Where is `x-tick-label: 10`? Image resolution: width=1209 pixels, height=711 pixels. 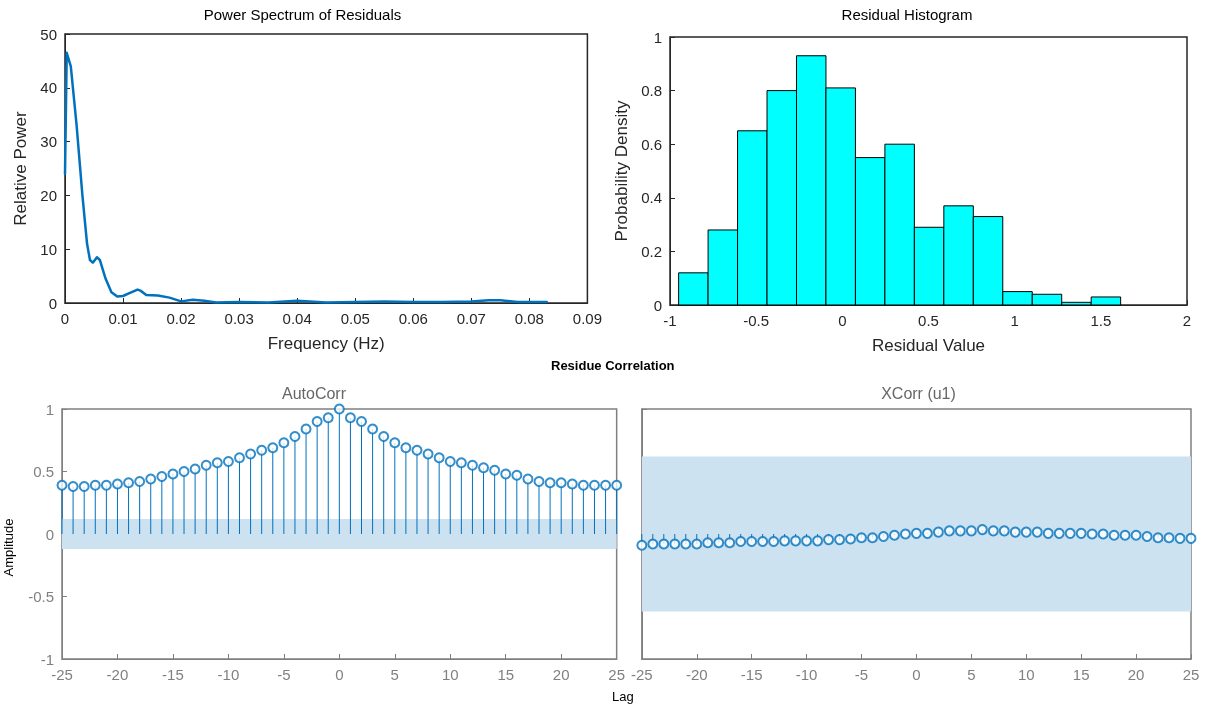 x-tick-label: 10 is located at coordinates (450, 674).